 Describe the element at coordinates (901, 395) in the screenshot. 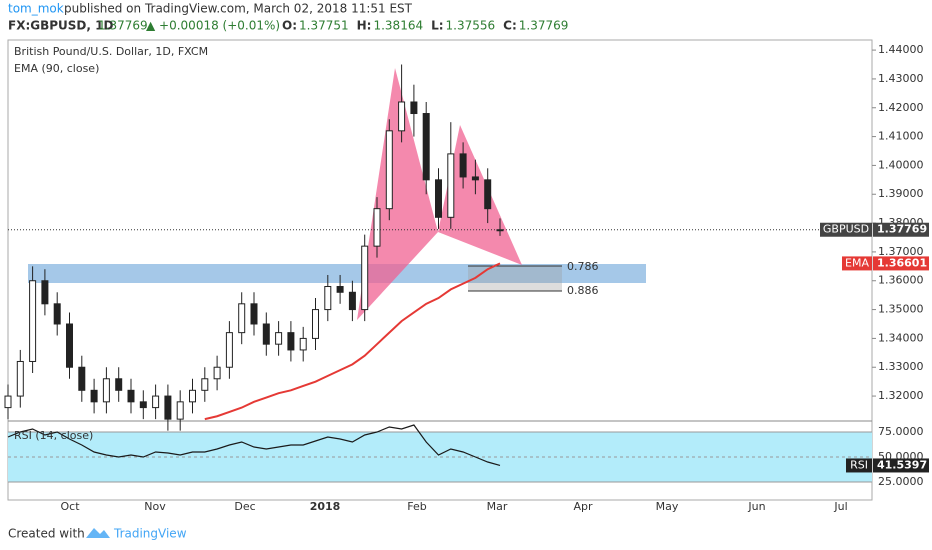

I see `y-tick-label: 1.32000` at that location.